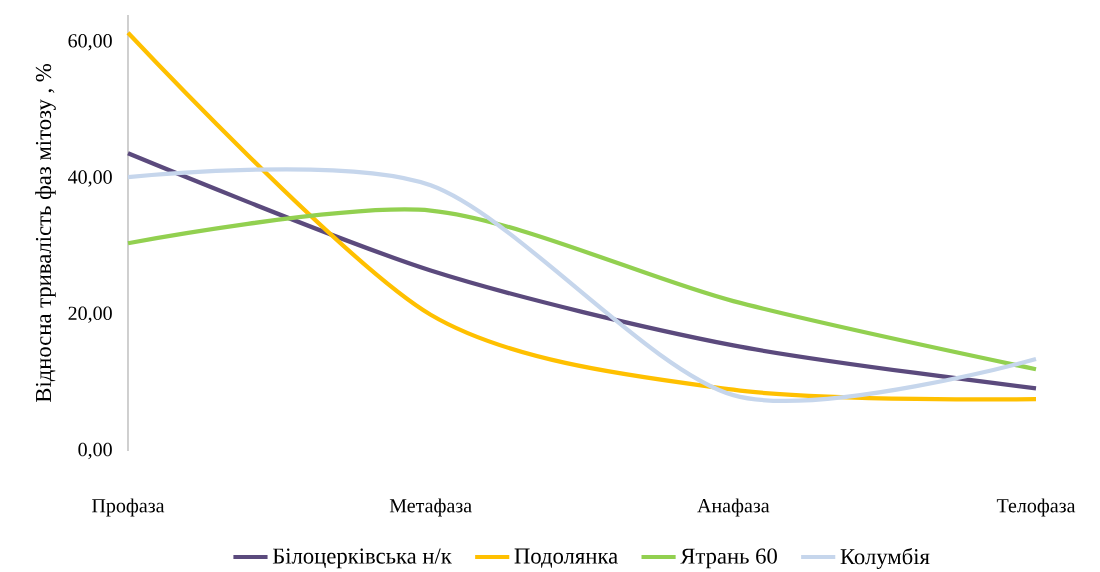 This screenshot has height=572, width=1100. Describe the element at coordinates (733, 507) in the screenshot. I see `x-tick-label: Анафаза` at that location.